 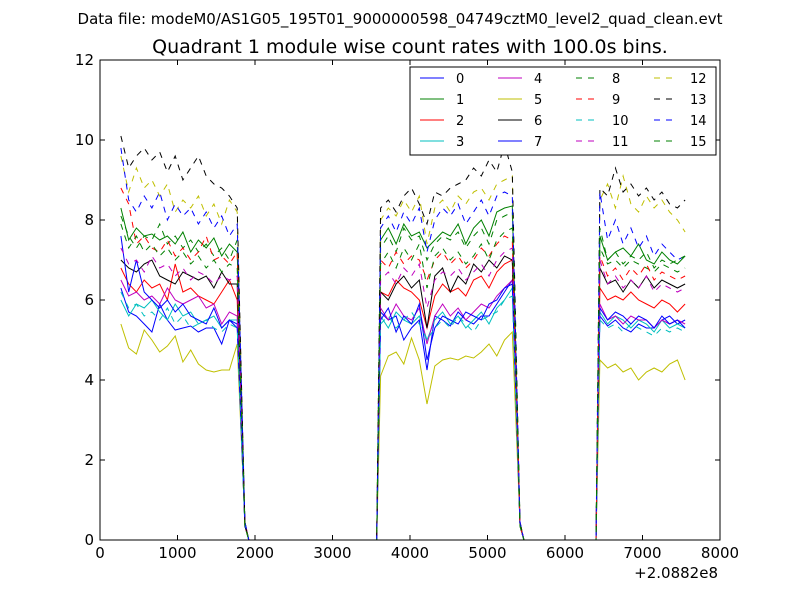 I want to click on legend-label-15: 15, so click(x=698, y=142).